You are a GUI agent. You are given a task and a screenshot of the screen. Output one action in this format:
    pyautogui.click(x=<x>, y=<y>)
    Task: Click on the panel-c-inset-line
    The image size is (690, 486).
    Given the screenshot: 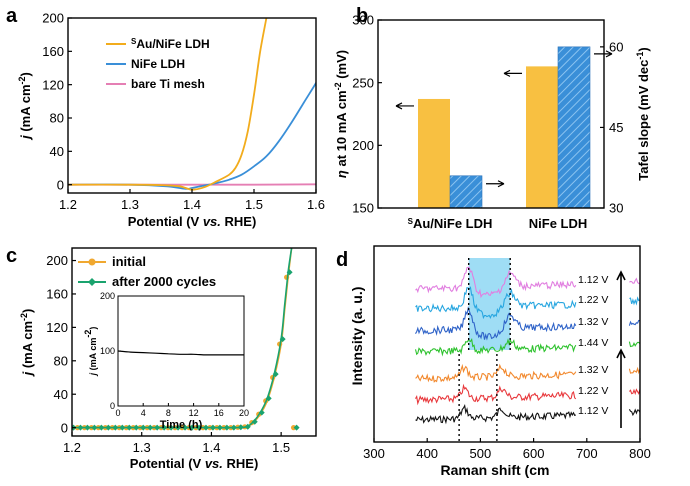 What is the action you would take?
    pyautogui.click(x=180, y=353)
    